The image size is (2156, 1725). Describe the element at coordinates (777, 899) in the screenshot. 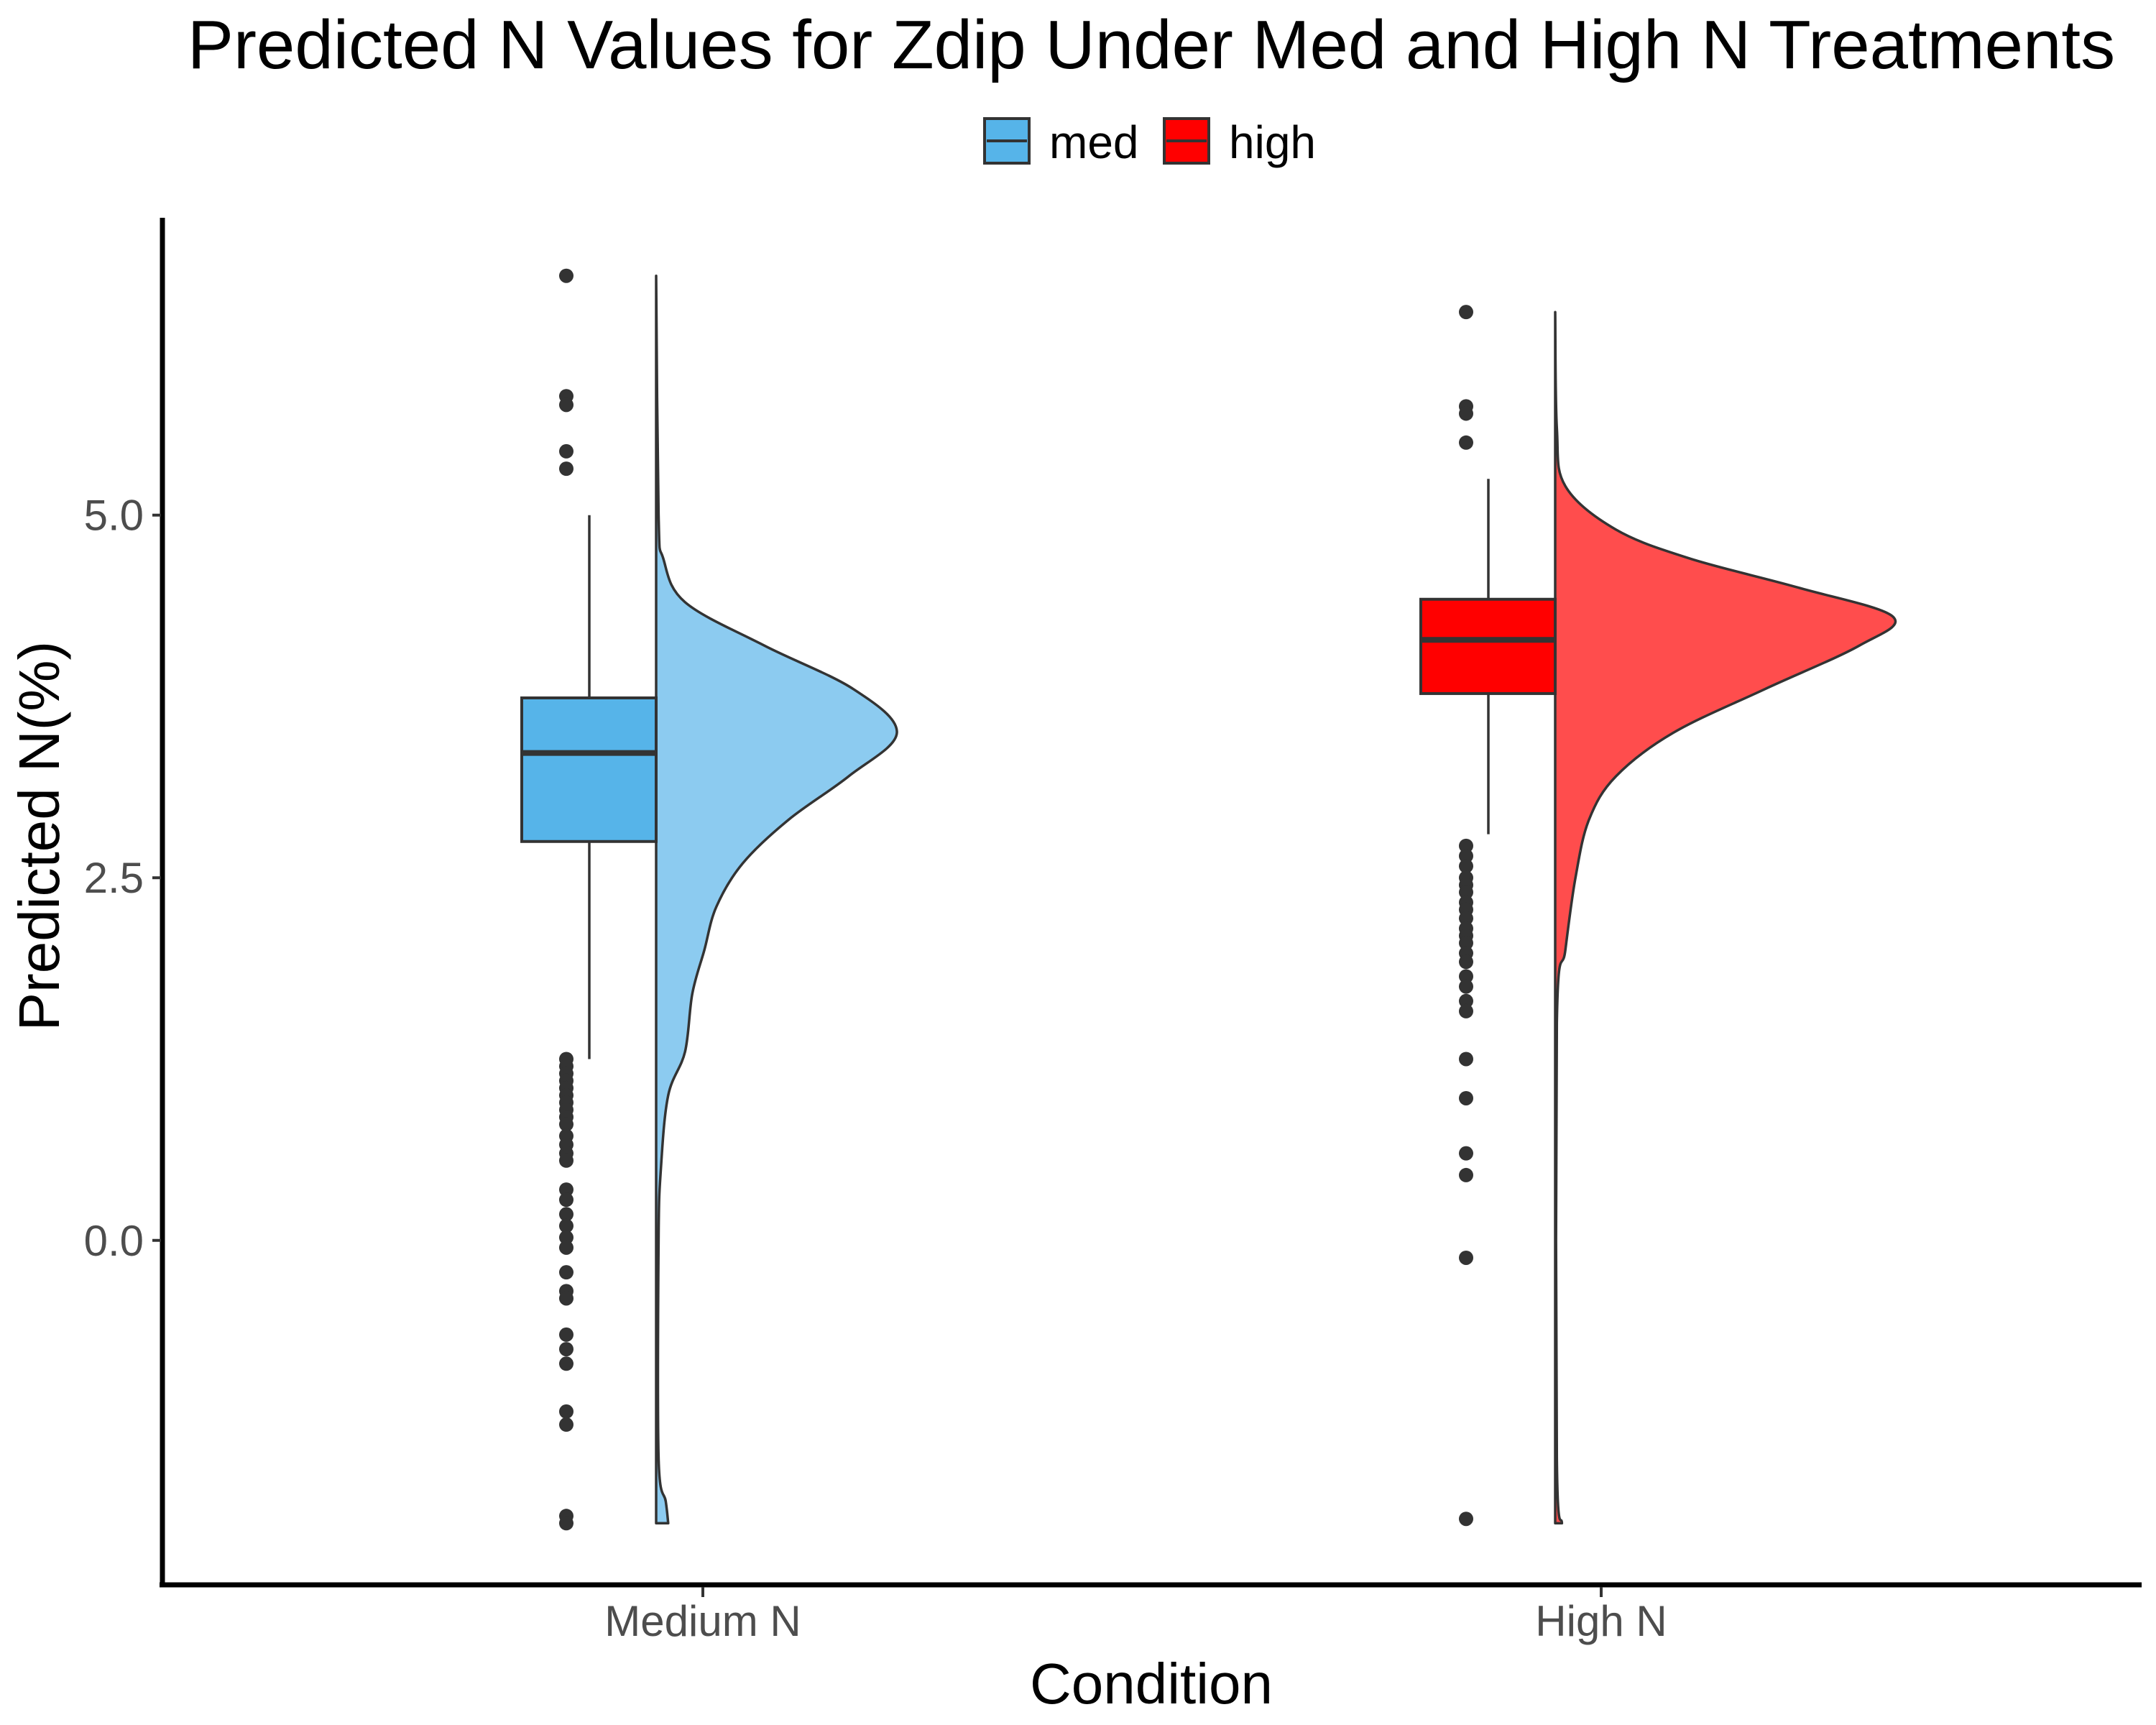

I see `violin-med` at that location.